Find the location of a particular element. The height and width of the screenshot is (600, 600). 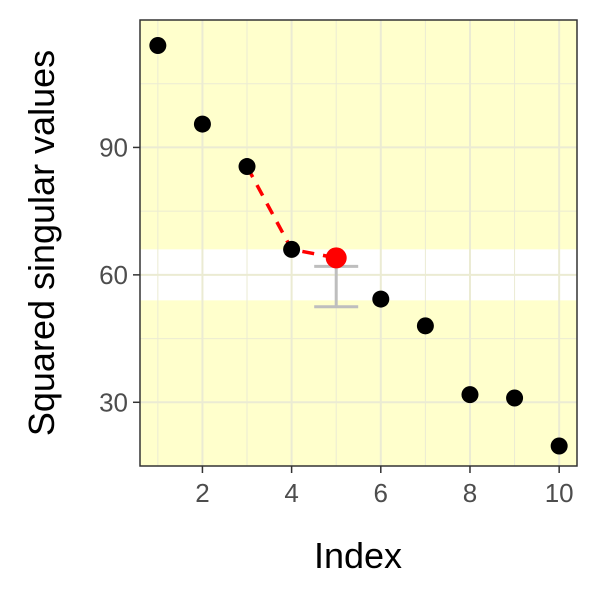

y-tick-label: 30 is located at coordinates (113, 402).